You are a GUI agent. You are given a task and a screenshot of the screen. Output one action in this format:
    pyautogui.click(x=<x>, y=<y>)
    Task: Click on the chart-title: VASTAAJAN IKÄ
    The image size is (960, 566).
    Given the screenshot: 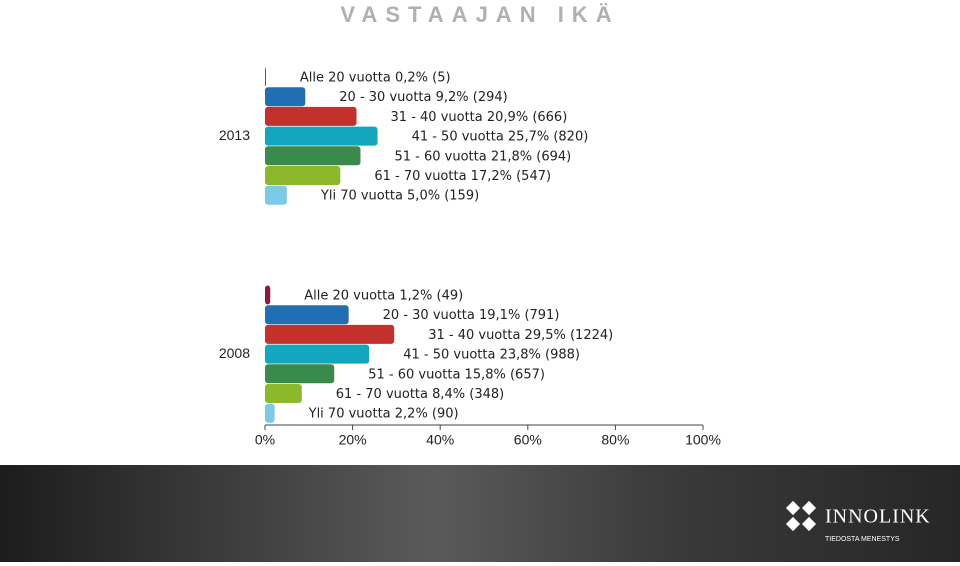 What is the action you would take?
    pyautogui.click(x=479, y=14)
    